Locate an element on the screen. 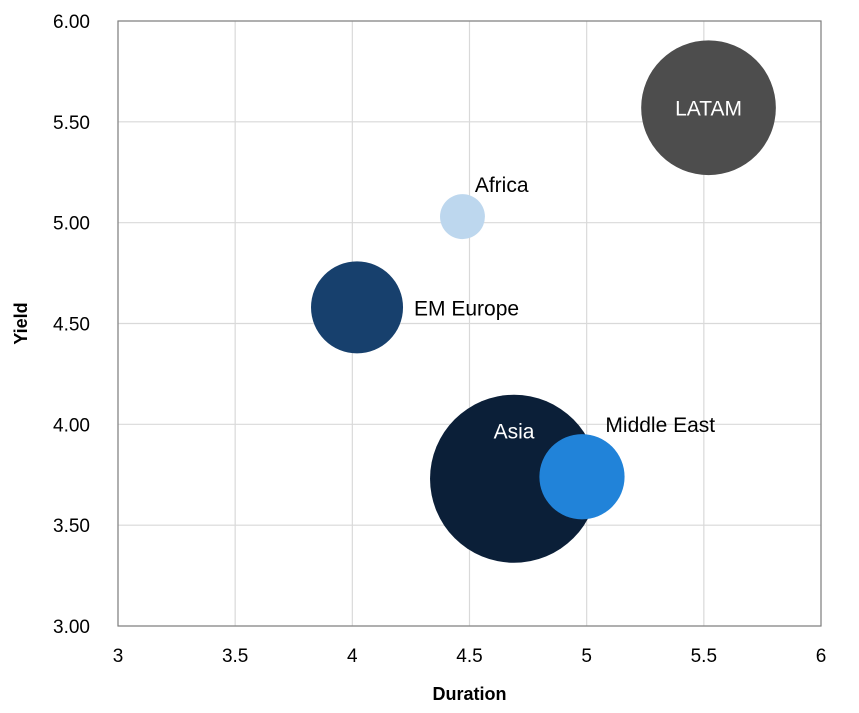  y-tick-label: 5.00 is located at coordinates (71, 224).